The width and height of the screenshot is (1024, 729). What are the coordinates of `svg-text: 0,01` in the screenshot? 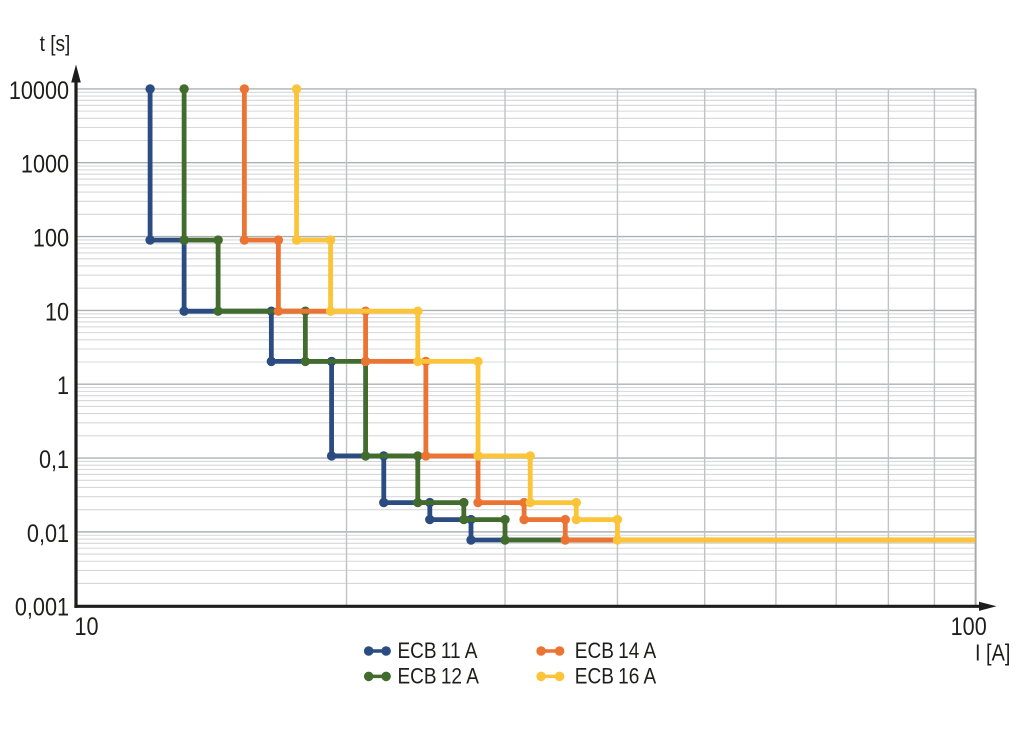 It's located at (48, 533).